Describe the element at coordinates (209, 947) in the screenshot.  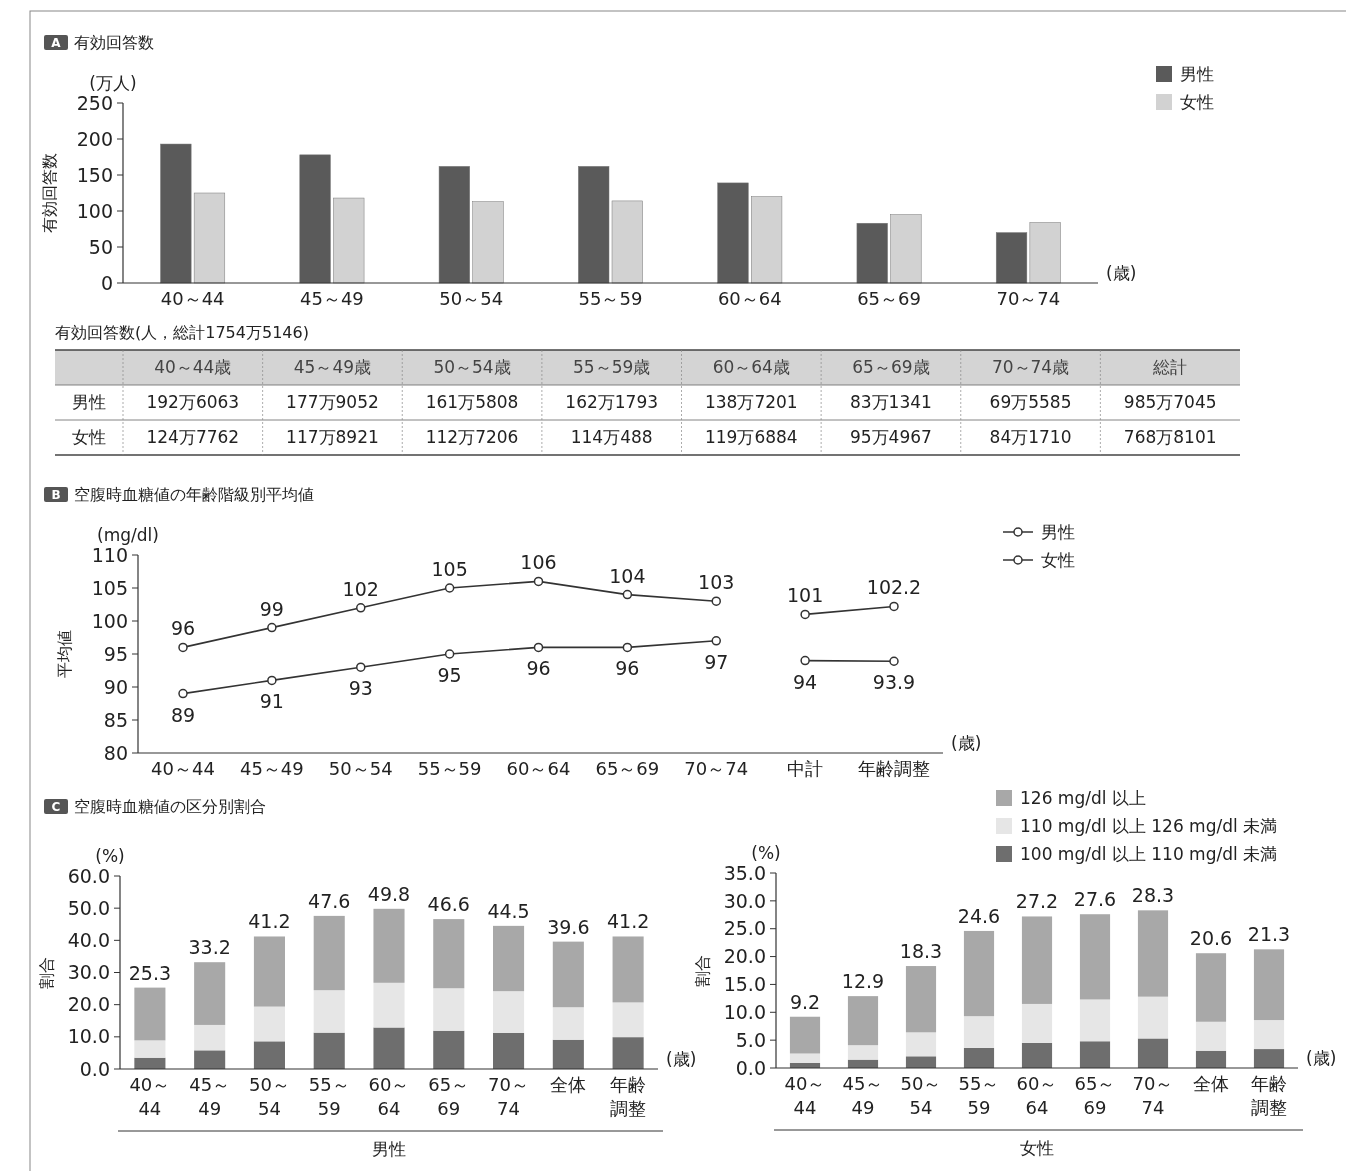
I see `total-label: 33.2` at that location.